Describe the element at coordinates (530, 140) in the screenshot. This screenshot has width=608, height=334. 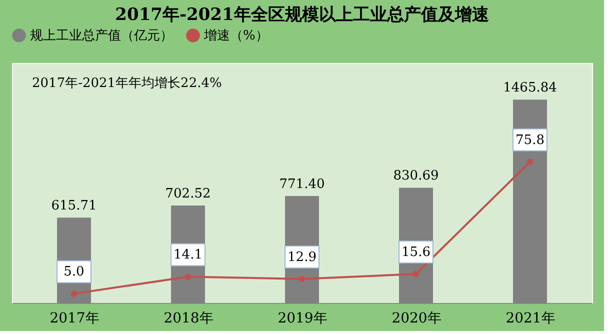
I see `data-label: 75.8` at that location.